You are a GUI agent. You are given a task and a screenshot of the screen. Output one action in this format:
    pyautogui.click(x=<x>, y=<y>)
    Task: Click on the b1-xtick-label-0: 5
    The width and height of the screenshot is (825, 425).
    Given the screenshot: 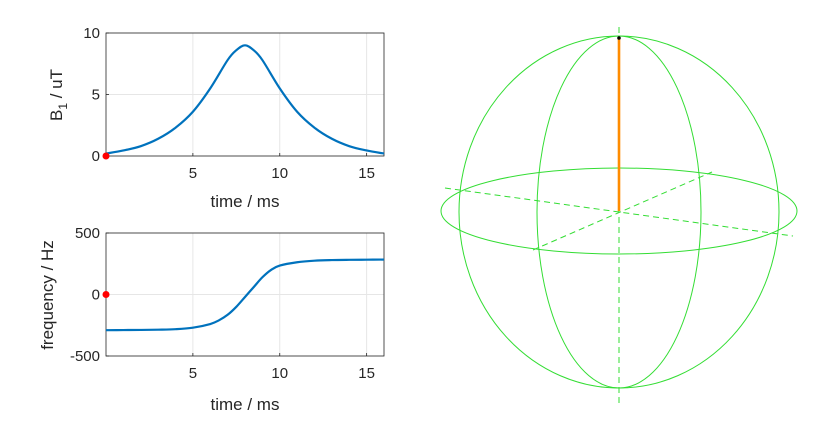 What is the action you would take?
    pyautogui.click(x=193, y=173)
    